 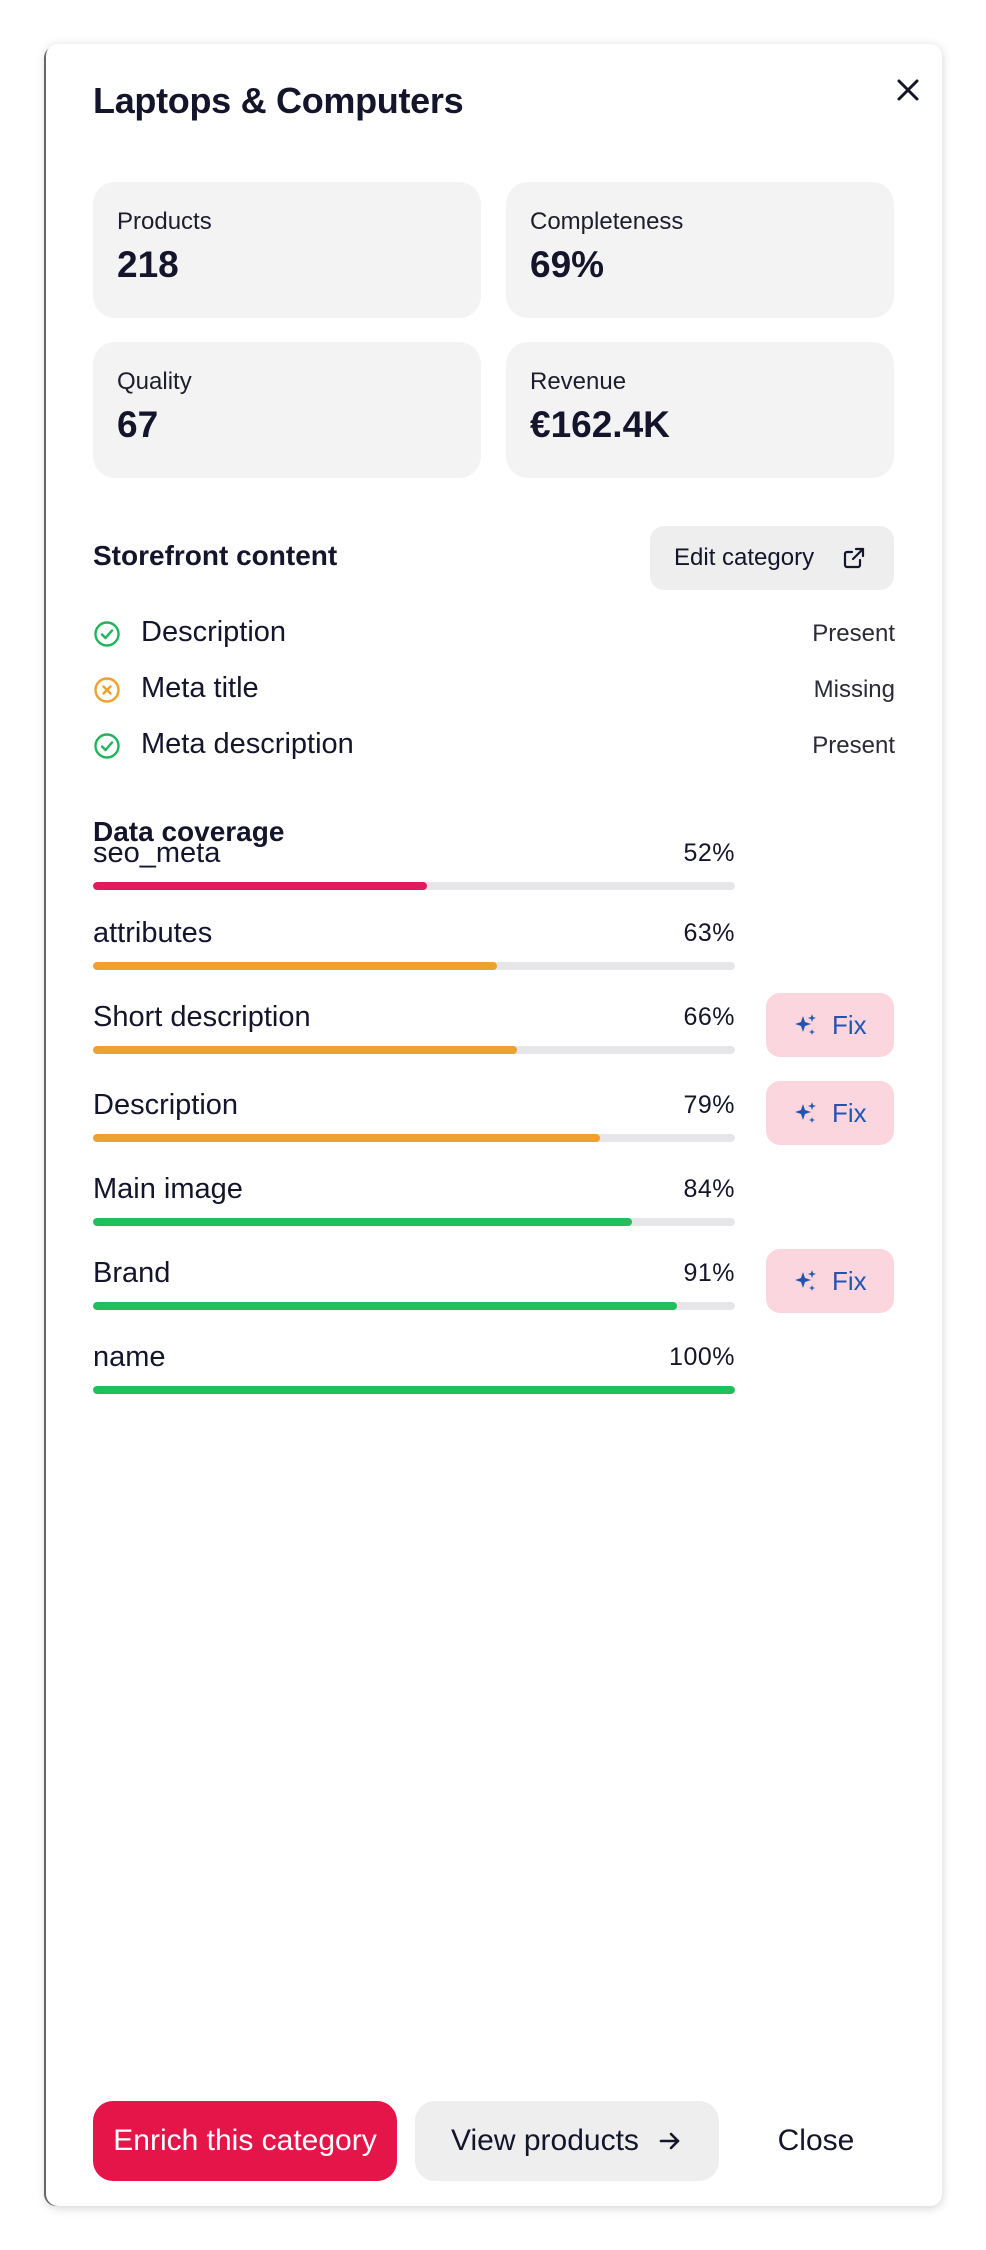 I want to click on coverage-percent: 100%, so click(x=702, y=1357).